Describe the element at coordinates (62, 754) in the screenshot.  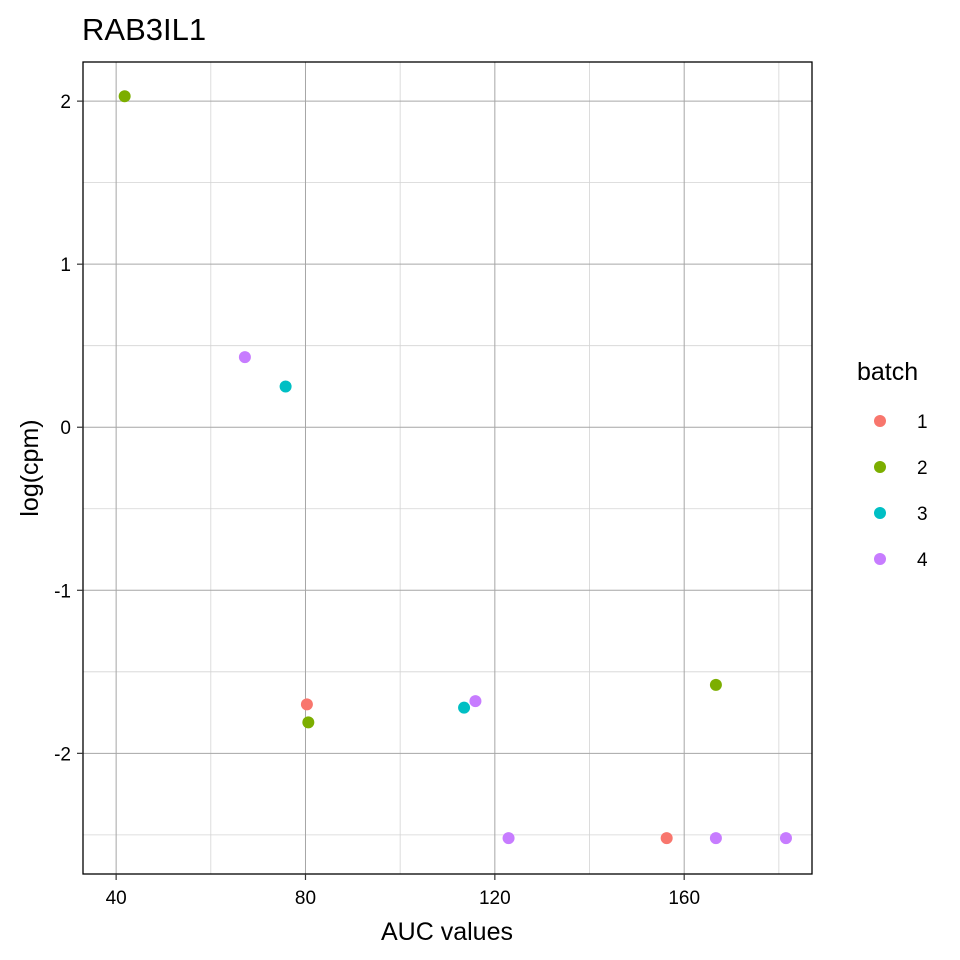
I see `y-tick-label: -2` at that location.